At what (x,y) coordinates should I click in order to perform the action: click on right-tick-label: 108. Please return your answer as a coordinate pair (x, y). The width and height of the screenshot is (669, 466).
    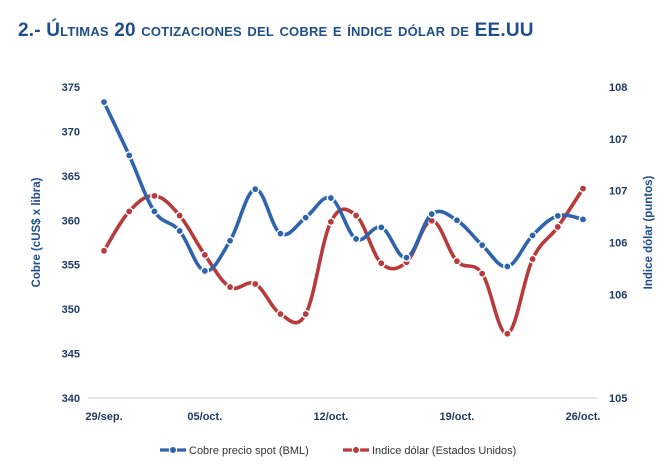
    Looking at the image, I should click on (618, 88).